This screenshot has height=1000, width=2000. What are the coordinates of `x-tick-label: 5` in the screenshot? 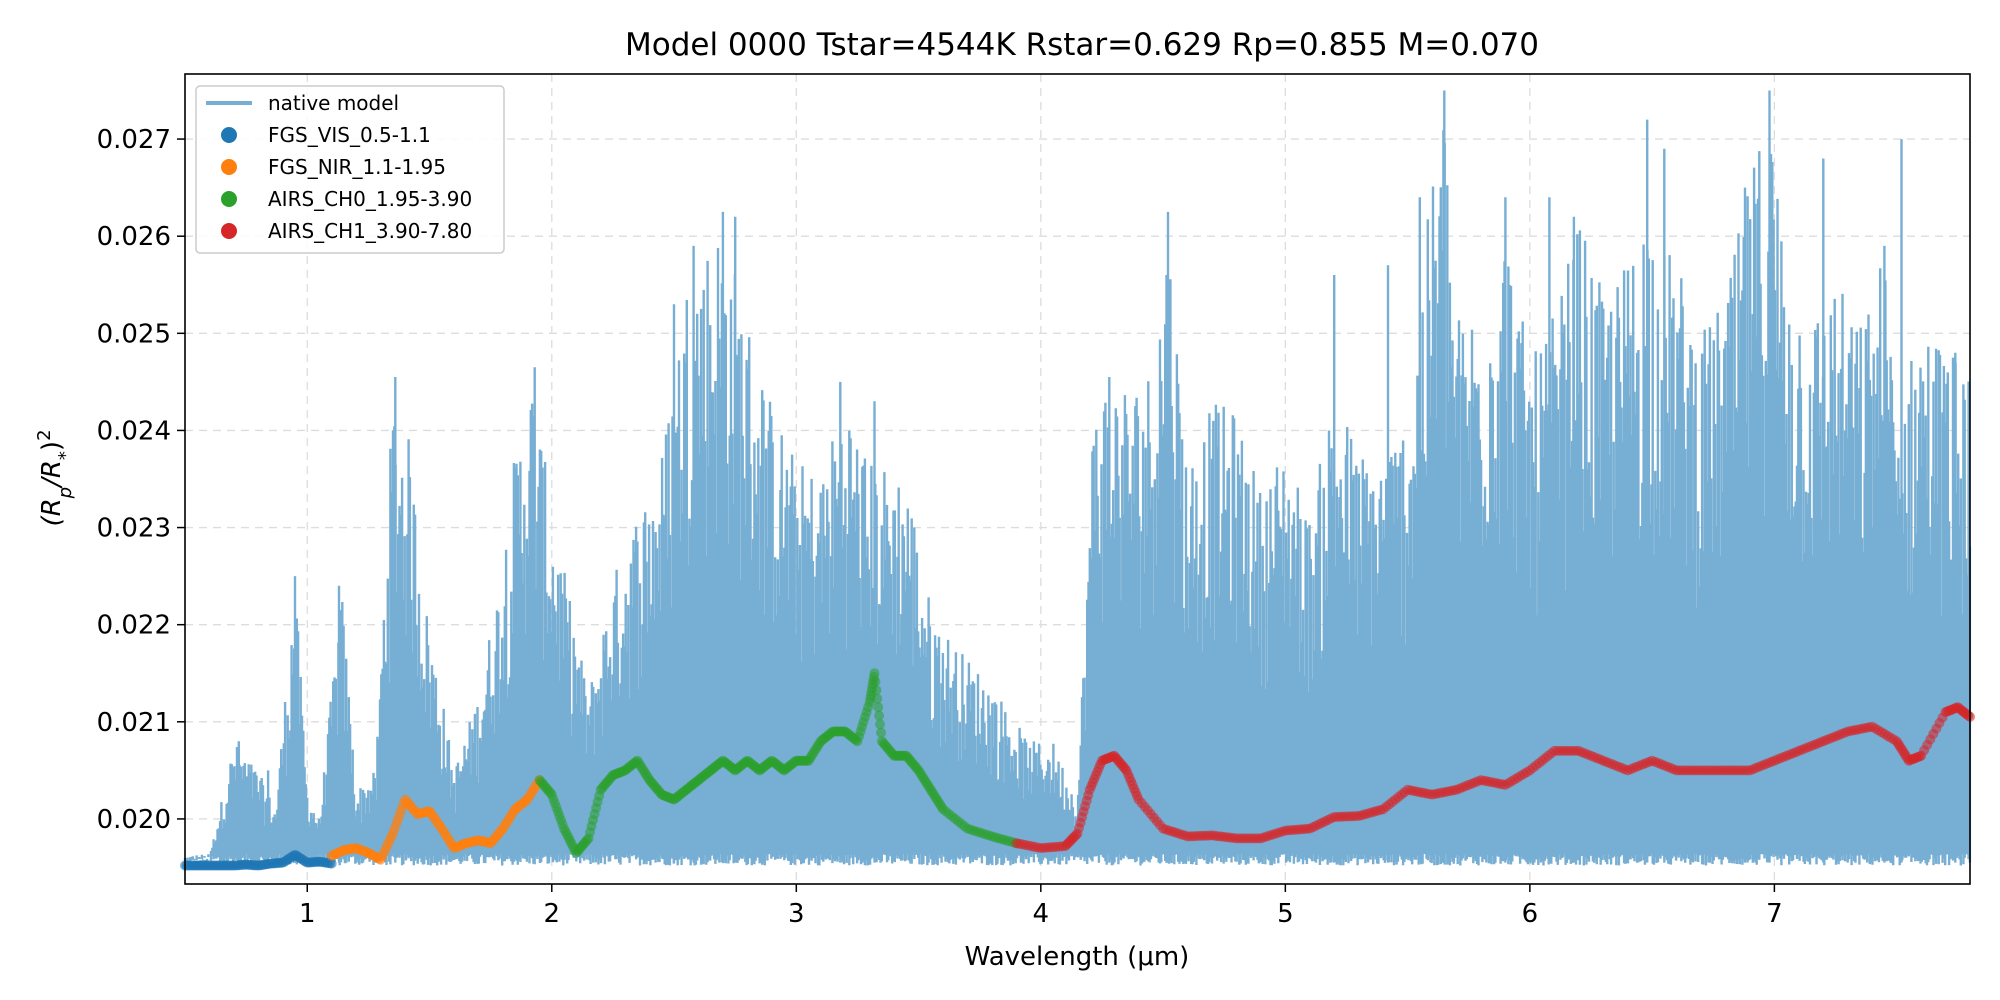 It's located at (1285, 914).